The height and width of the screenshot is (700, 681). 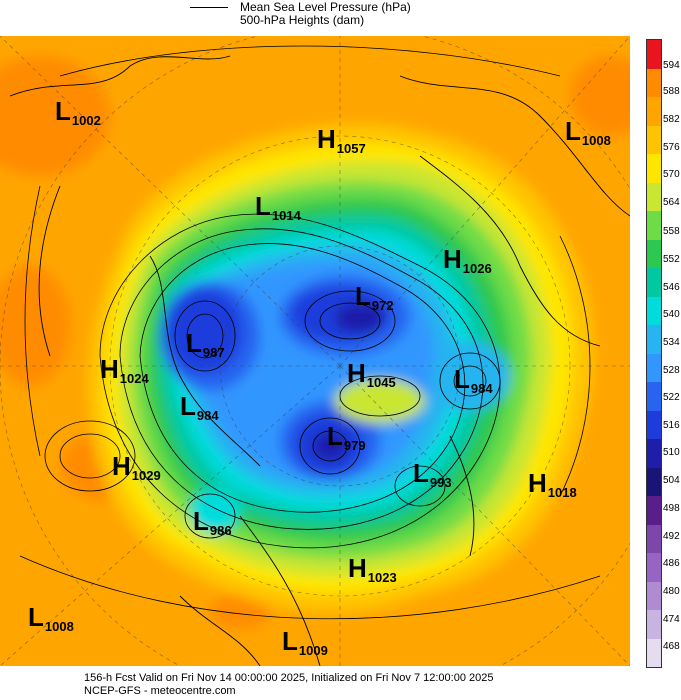 What do you see at coordinates (671, 480) in the screenshot?
I see `colorbar-tick-label: 504` at bounding box center [671, 480].